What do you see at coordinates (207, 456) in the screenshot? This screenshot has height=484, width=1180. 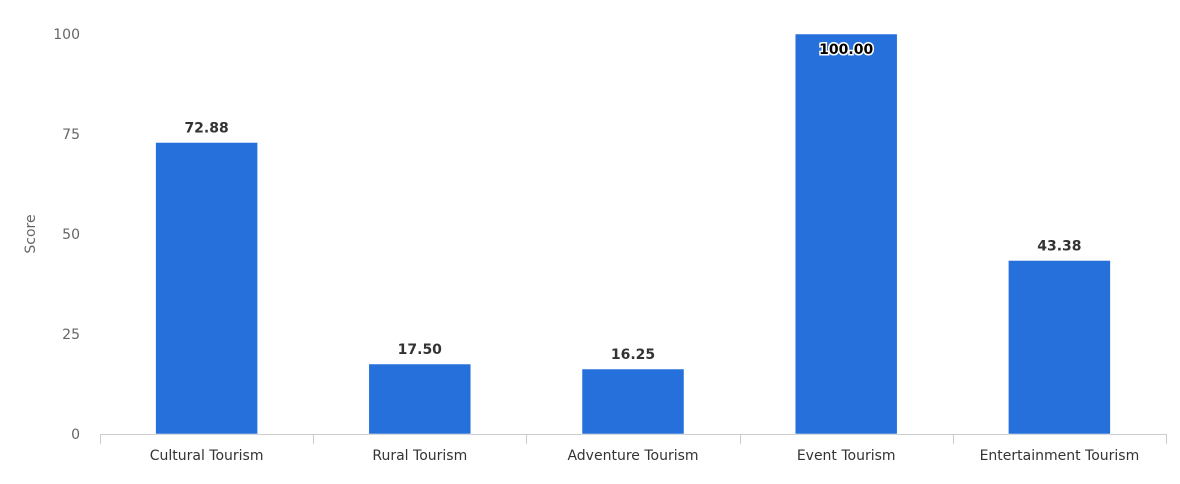 I see `x-category-label: Cultural Tourism` at bounding box center [207, 456].